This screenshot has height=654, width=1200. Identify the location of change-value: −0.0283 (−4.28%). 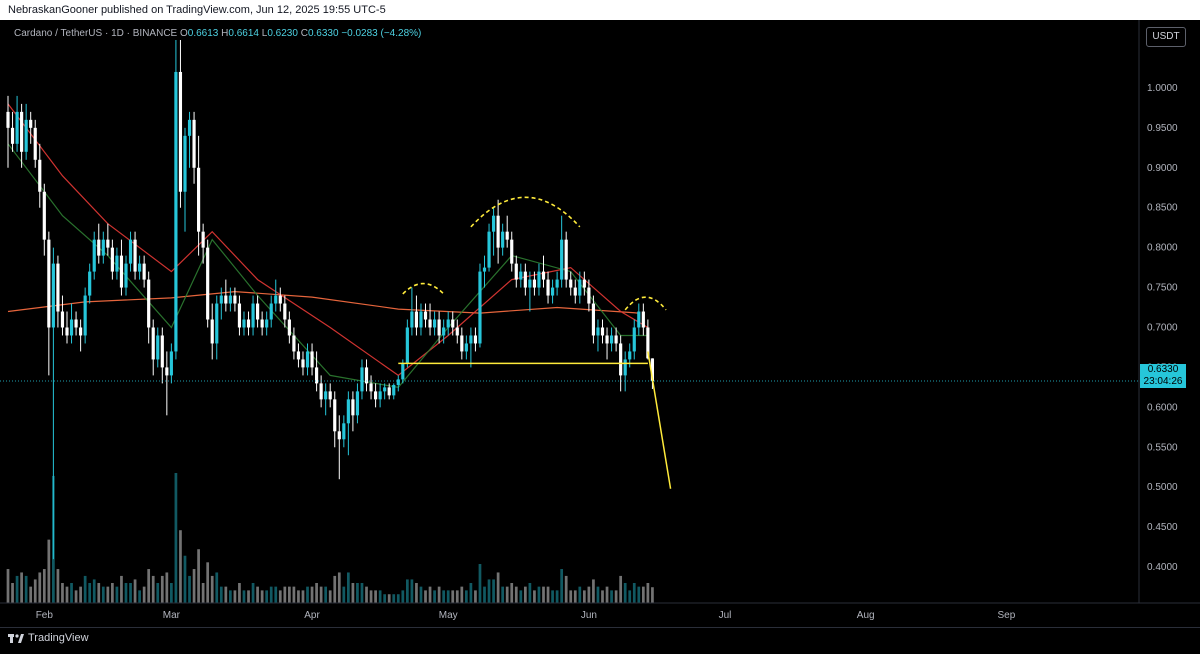
(381, 33).